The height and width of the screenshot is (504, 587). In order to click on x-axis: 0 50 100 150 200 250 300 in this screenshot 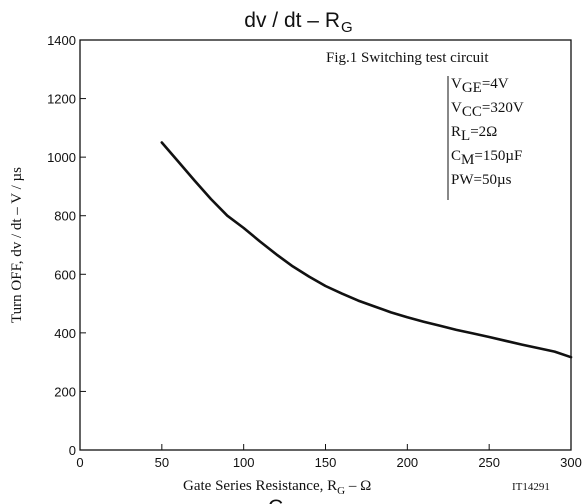, I will do `click(329, 457)`.